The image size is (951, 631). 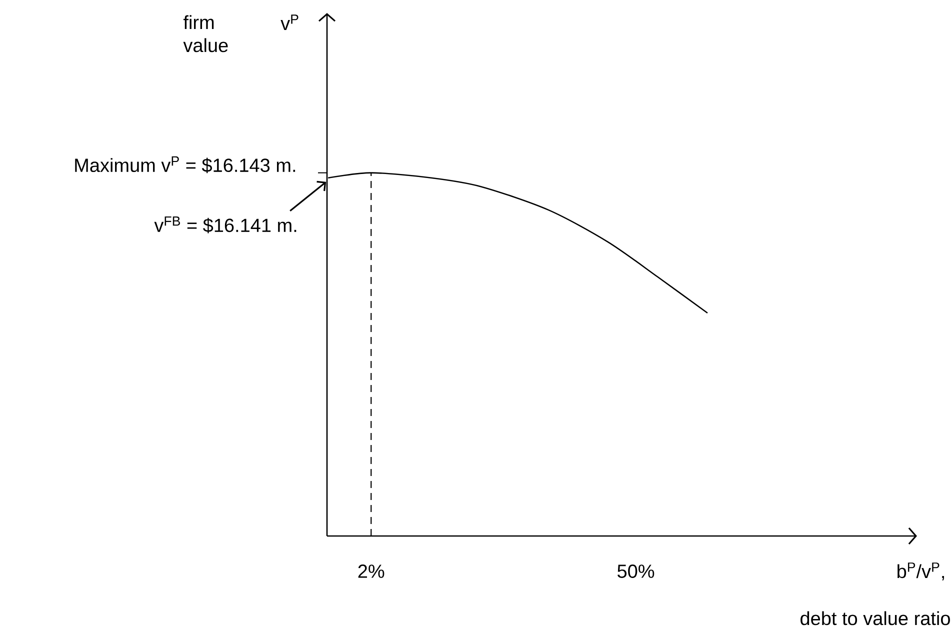 I want to click on text: Maximum v$^{P}$ = $16.143 m., so click(x=185, y=165).